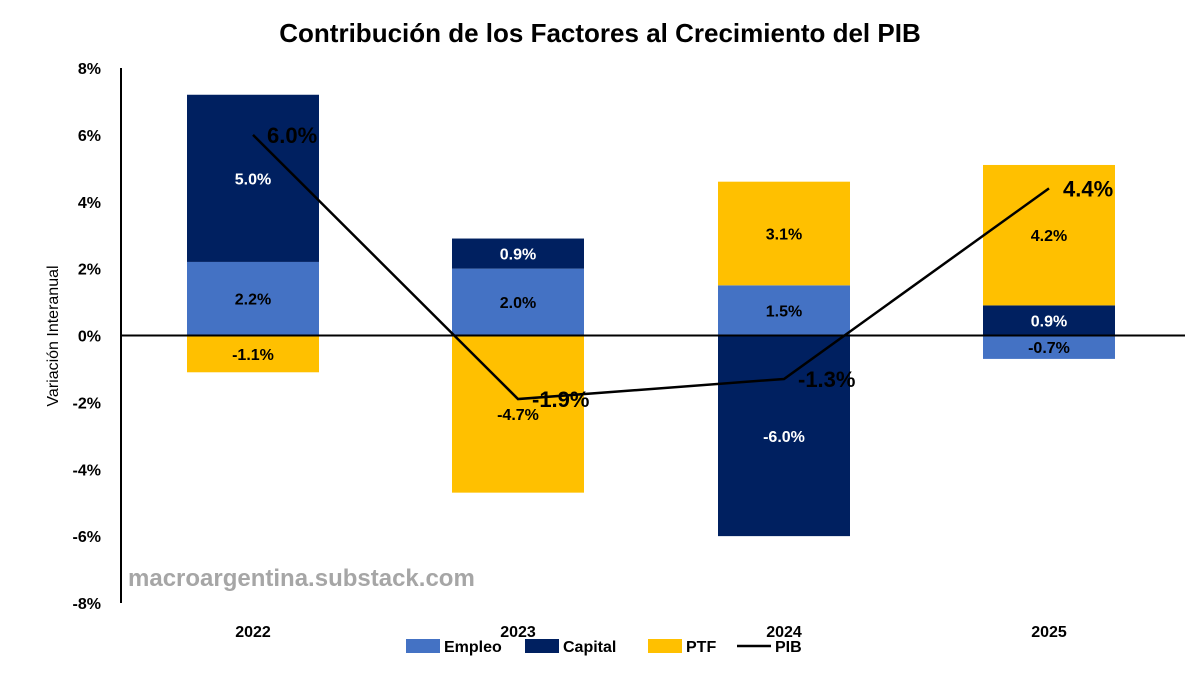 This screenshot has width=1200, height=675. What do you see at coordinates (253, 179) in the screenshot?
I see `data-label: 5.0%` at bounding box center [253, 179].